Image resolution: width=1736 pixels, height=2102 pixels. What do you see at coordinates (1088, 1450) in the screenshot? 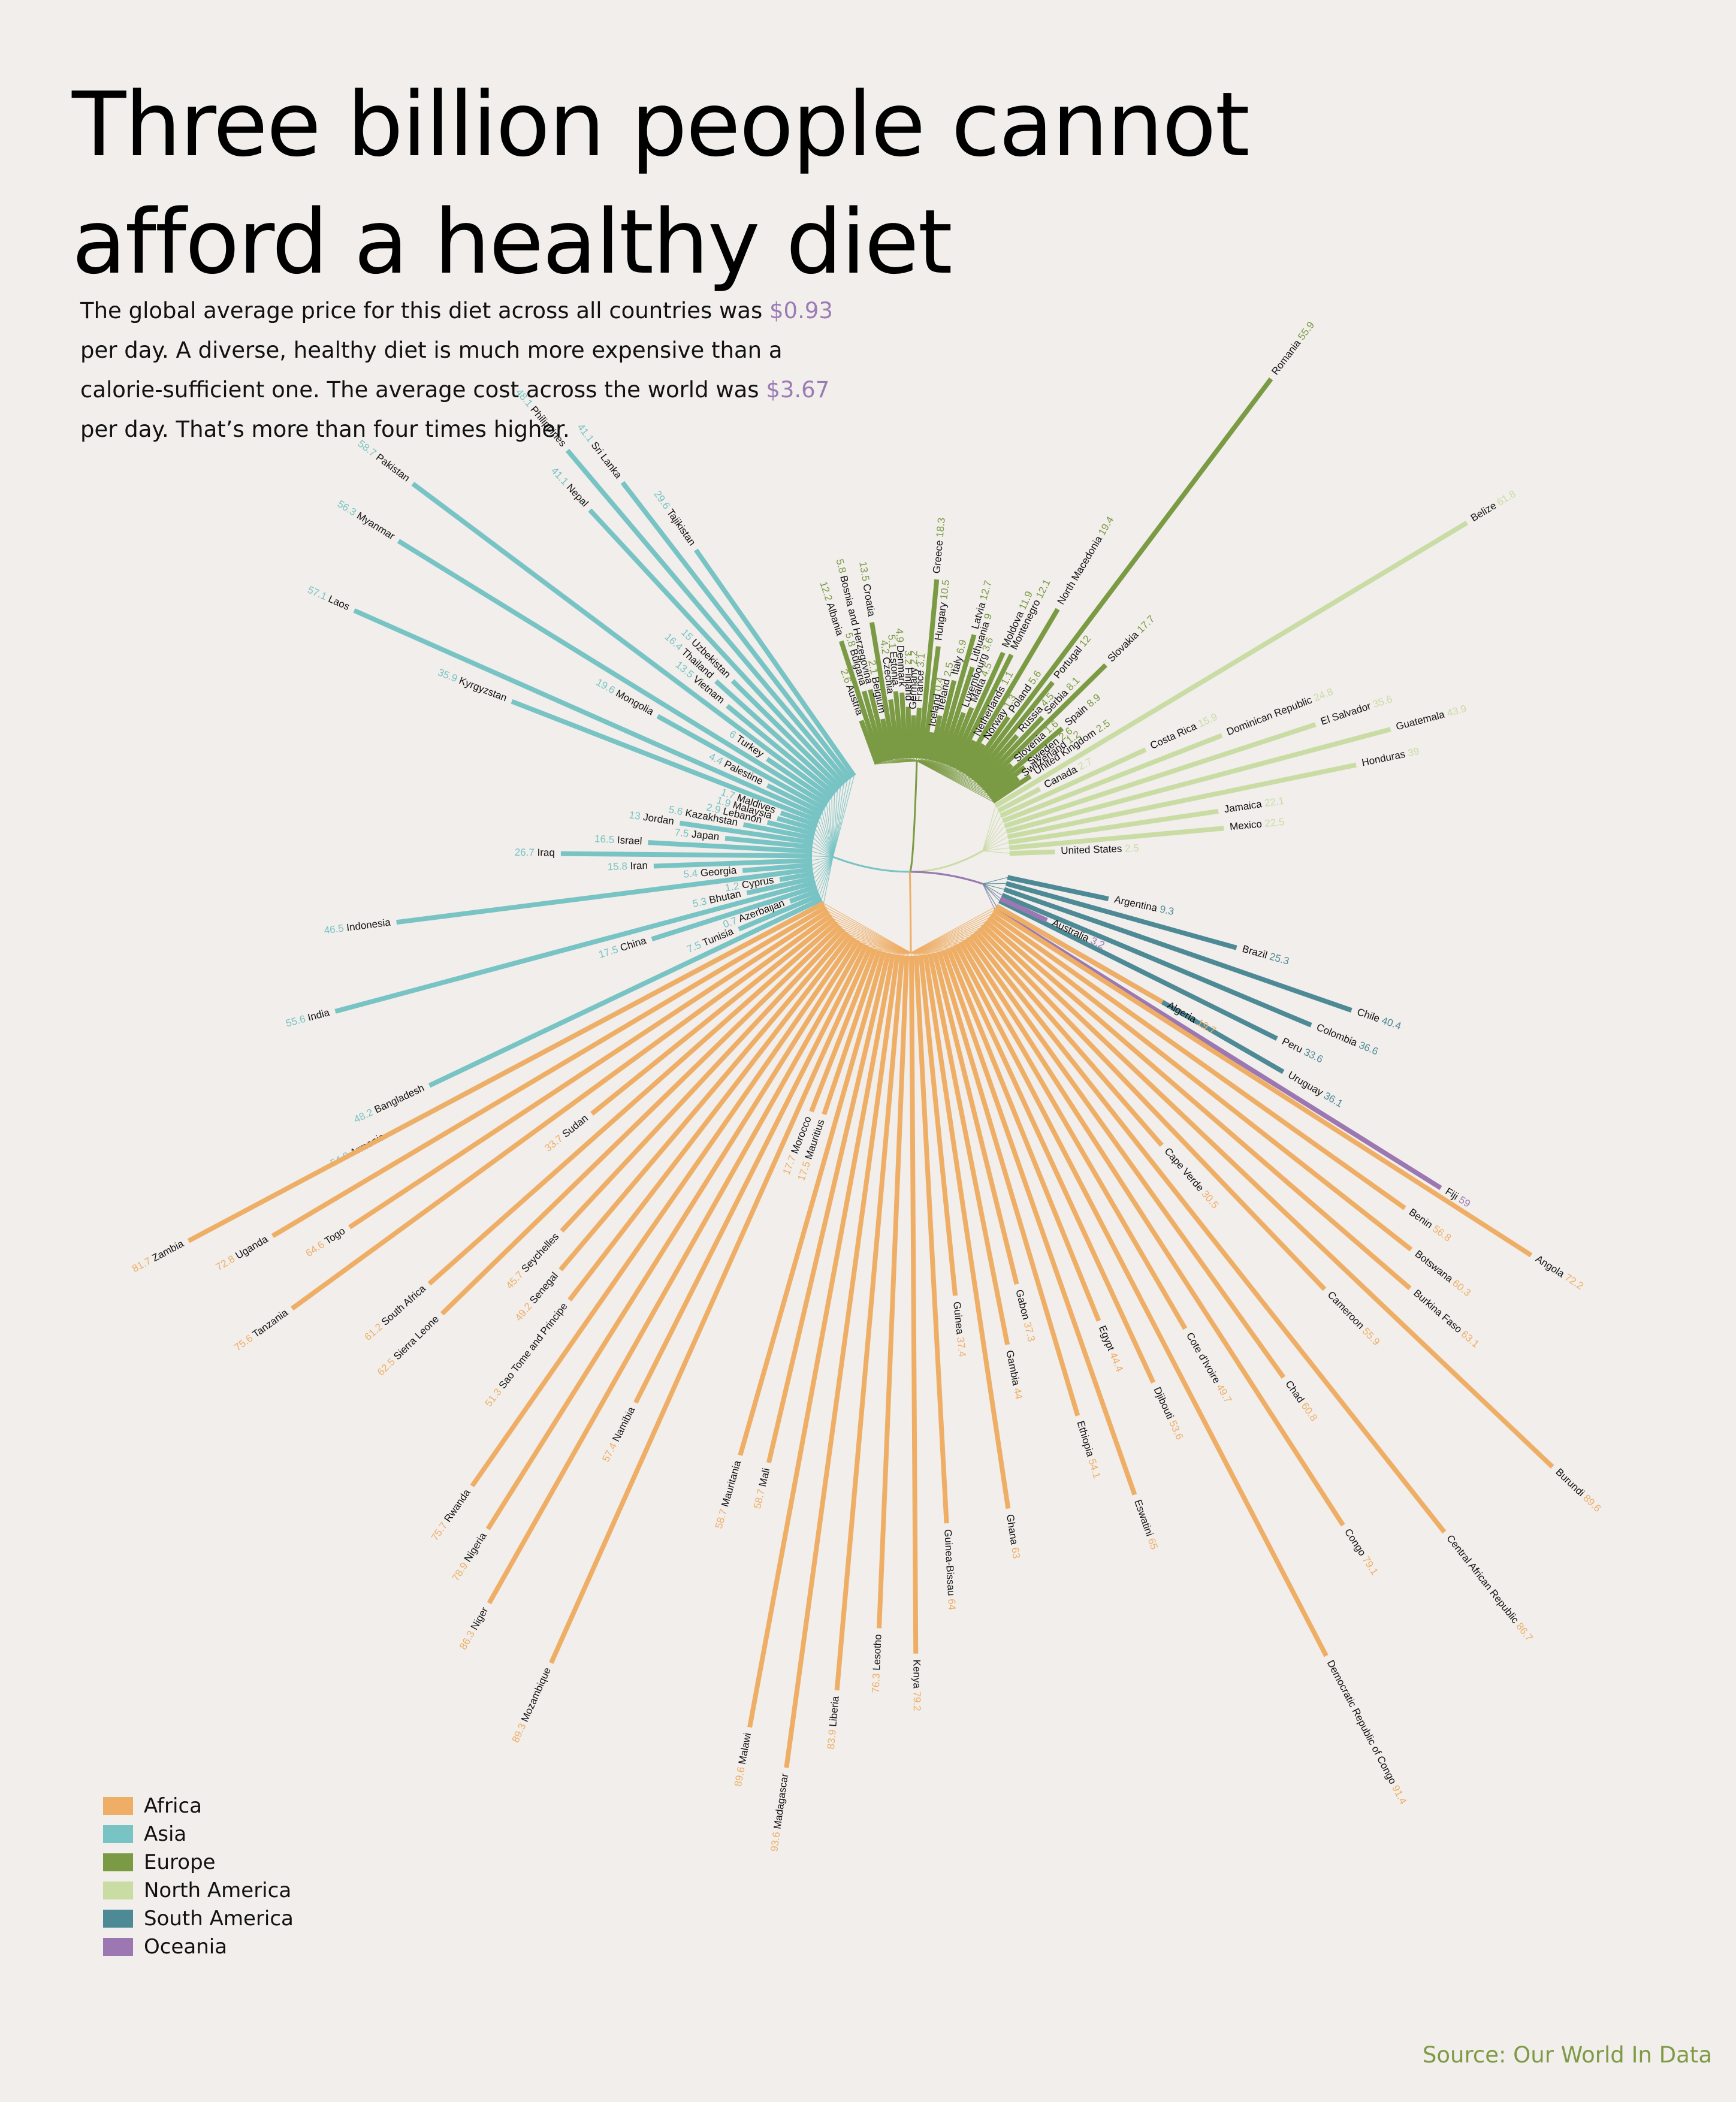
I see `label-ethiopia: Ethiopia 54.1` at bounding box center [1088, 1450].